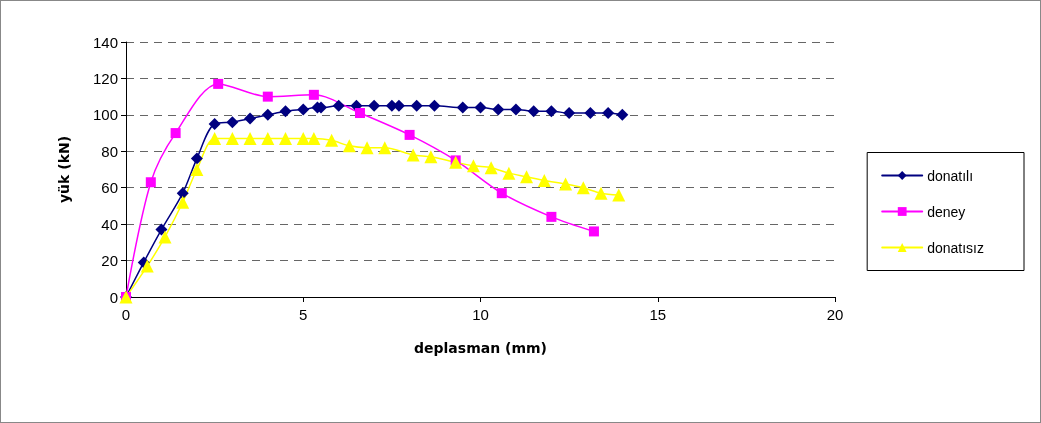 This screenshot has height=423, width=1041. What do you see at coordinates (105, 115) in the screenshot?
I see `y-tick-label: 100` at bounding box center [105, 115].